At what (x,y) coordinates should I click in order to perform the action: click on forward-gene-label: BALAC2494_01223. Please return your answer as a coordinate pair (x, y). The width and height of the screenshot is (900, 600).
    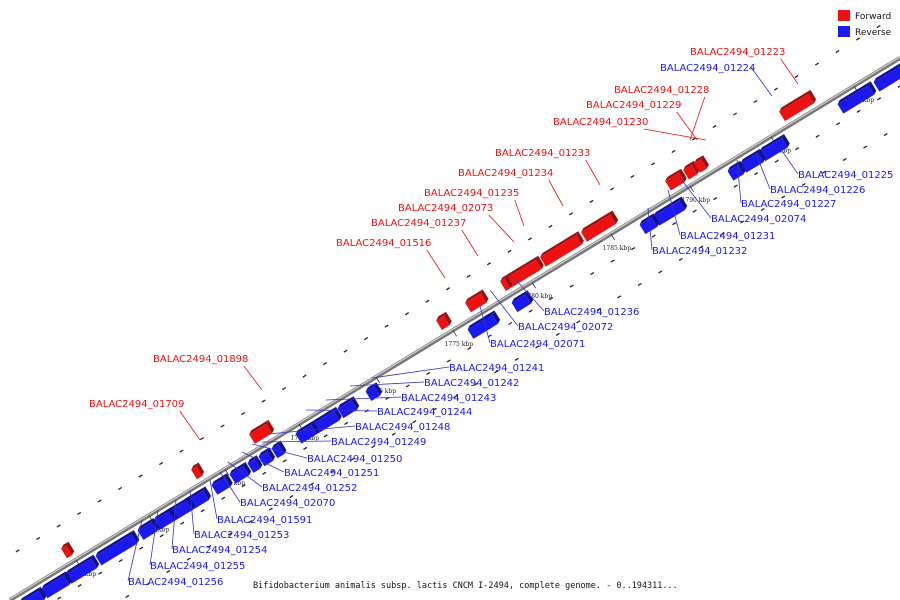
    Looking at the image, I should click on (737, 52).